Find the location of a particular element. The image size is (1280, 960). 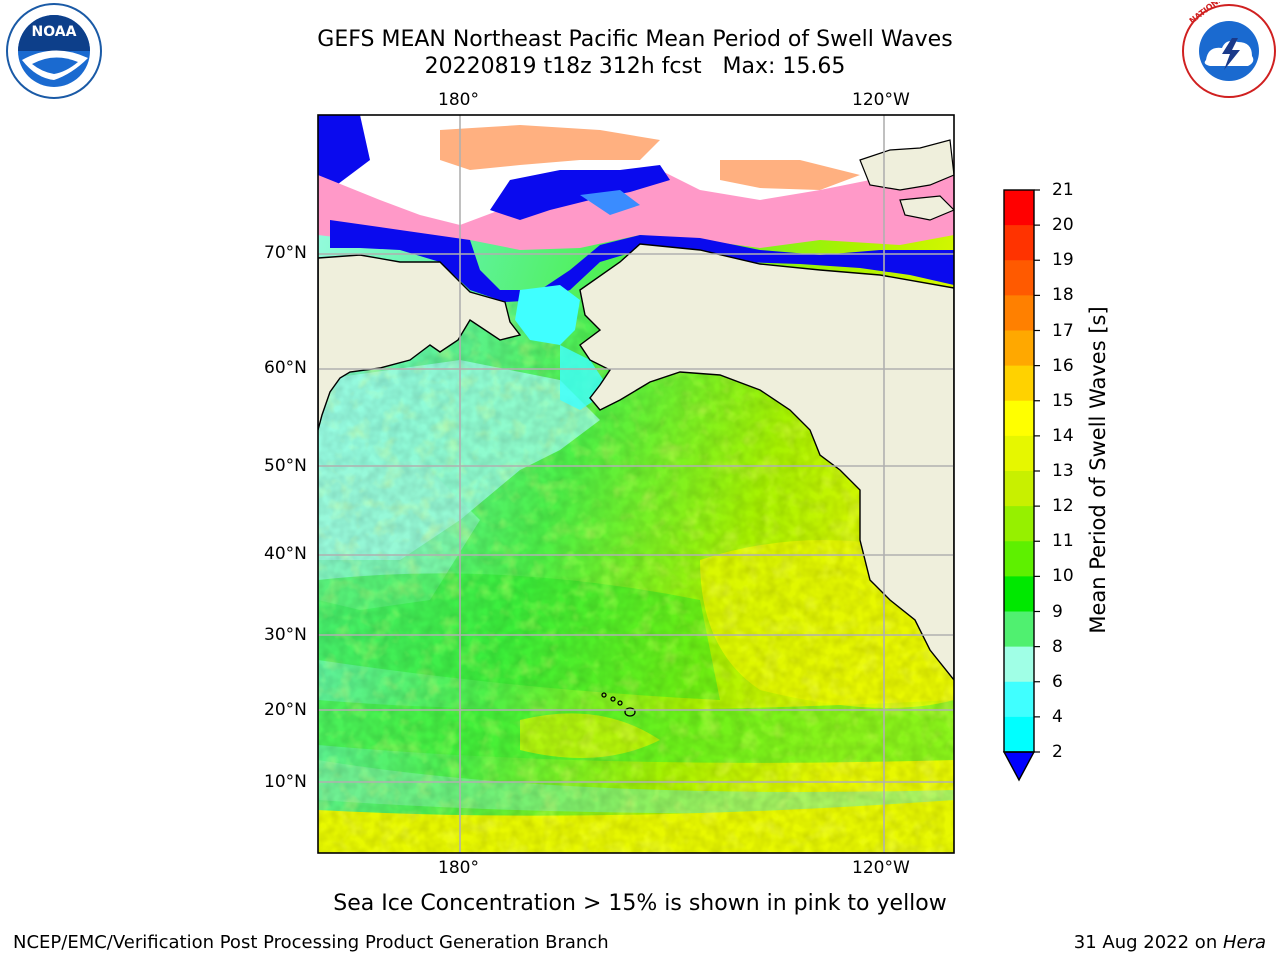

colorbar-tick-label: 13 is located at coordinates (1063, 471).